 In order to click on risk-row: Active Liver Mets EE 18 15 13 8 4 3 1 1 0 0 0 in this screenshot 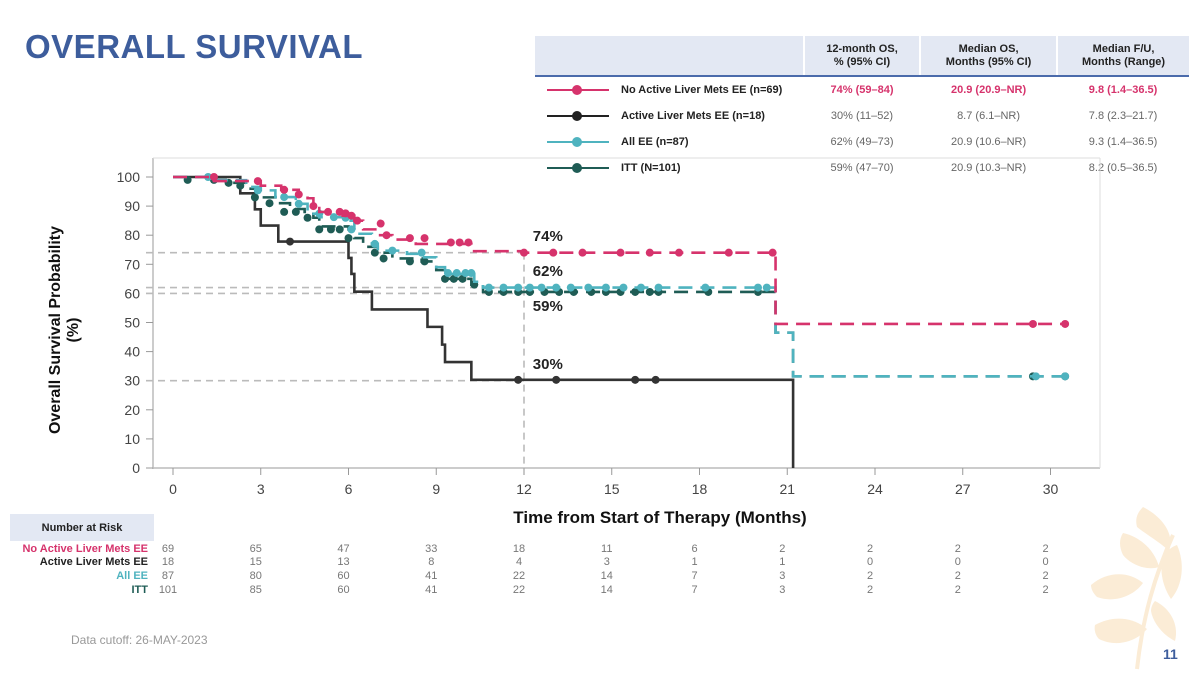, I will do `click(600, 562)`.